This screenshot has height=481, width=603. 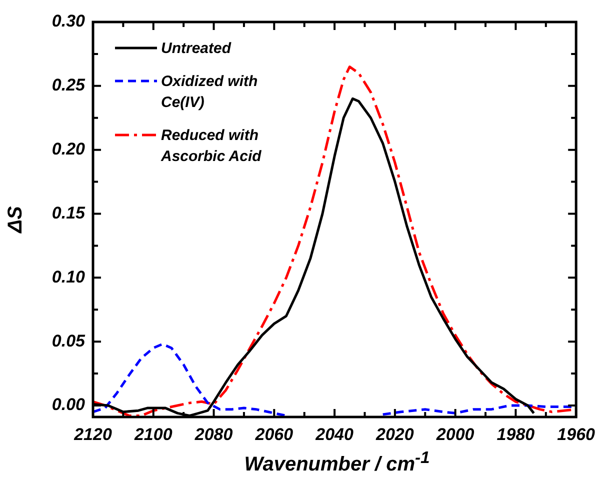 I want to click on legend-label: Untreated, so click(x=196, y=49).